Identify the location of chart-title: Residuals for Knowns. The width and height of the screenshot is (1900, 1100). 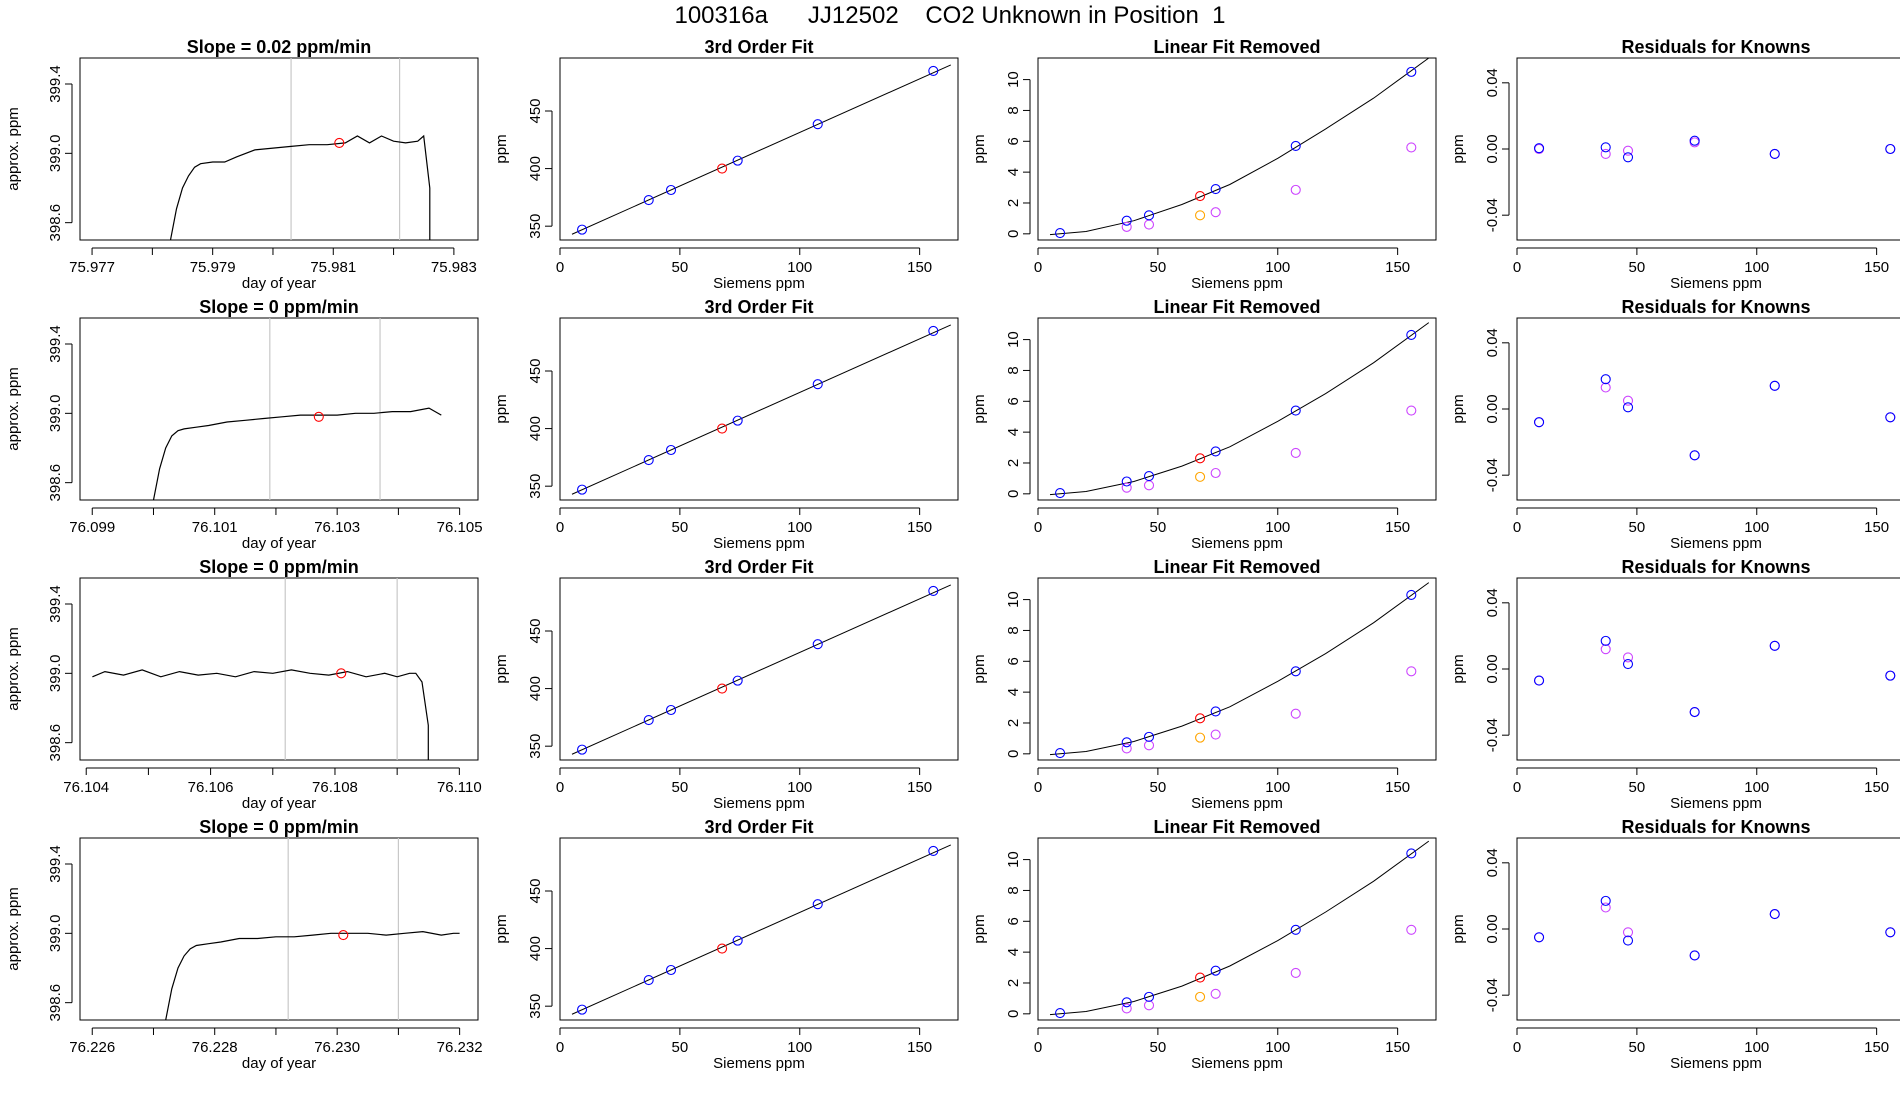
(1715, 47).